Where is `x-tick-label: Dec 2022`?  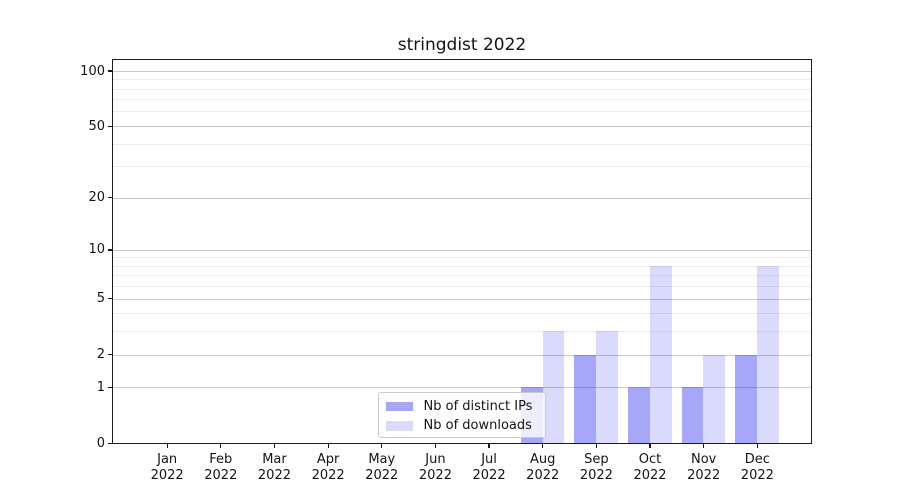 x-tick-label: Dec 2022 is located at coordinates (757, 467).